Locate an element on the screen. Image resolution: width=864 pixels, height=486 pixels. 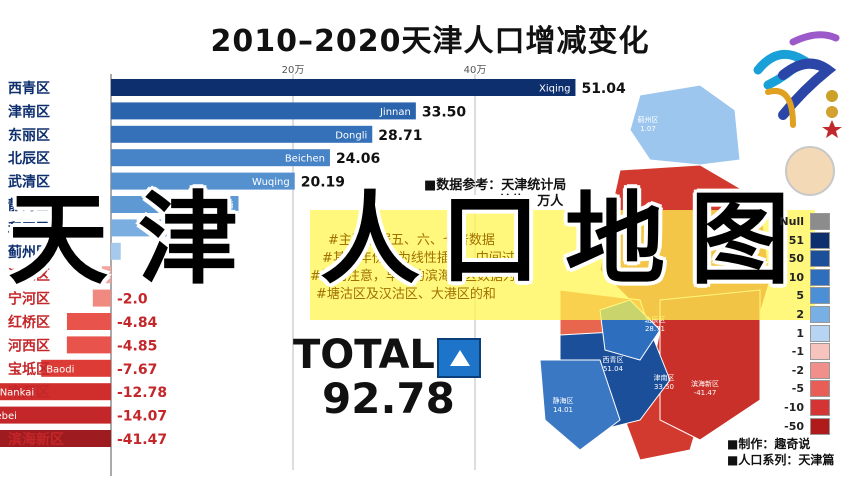
value-label: -4.85 is located at coordinates (137, 346).